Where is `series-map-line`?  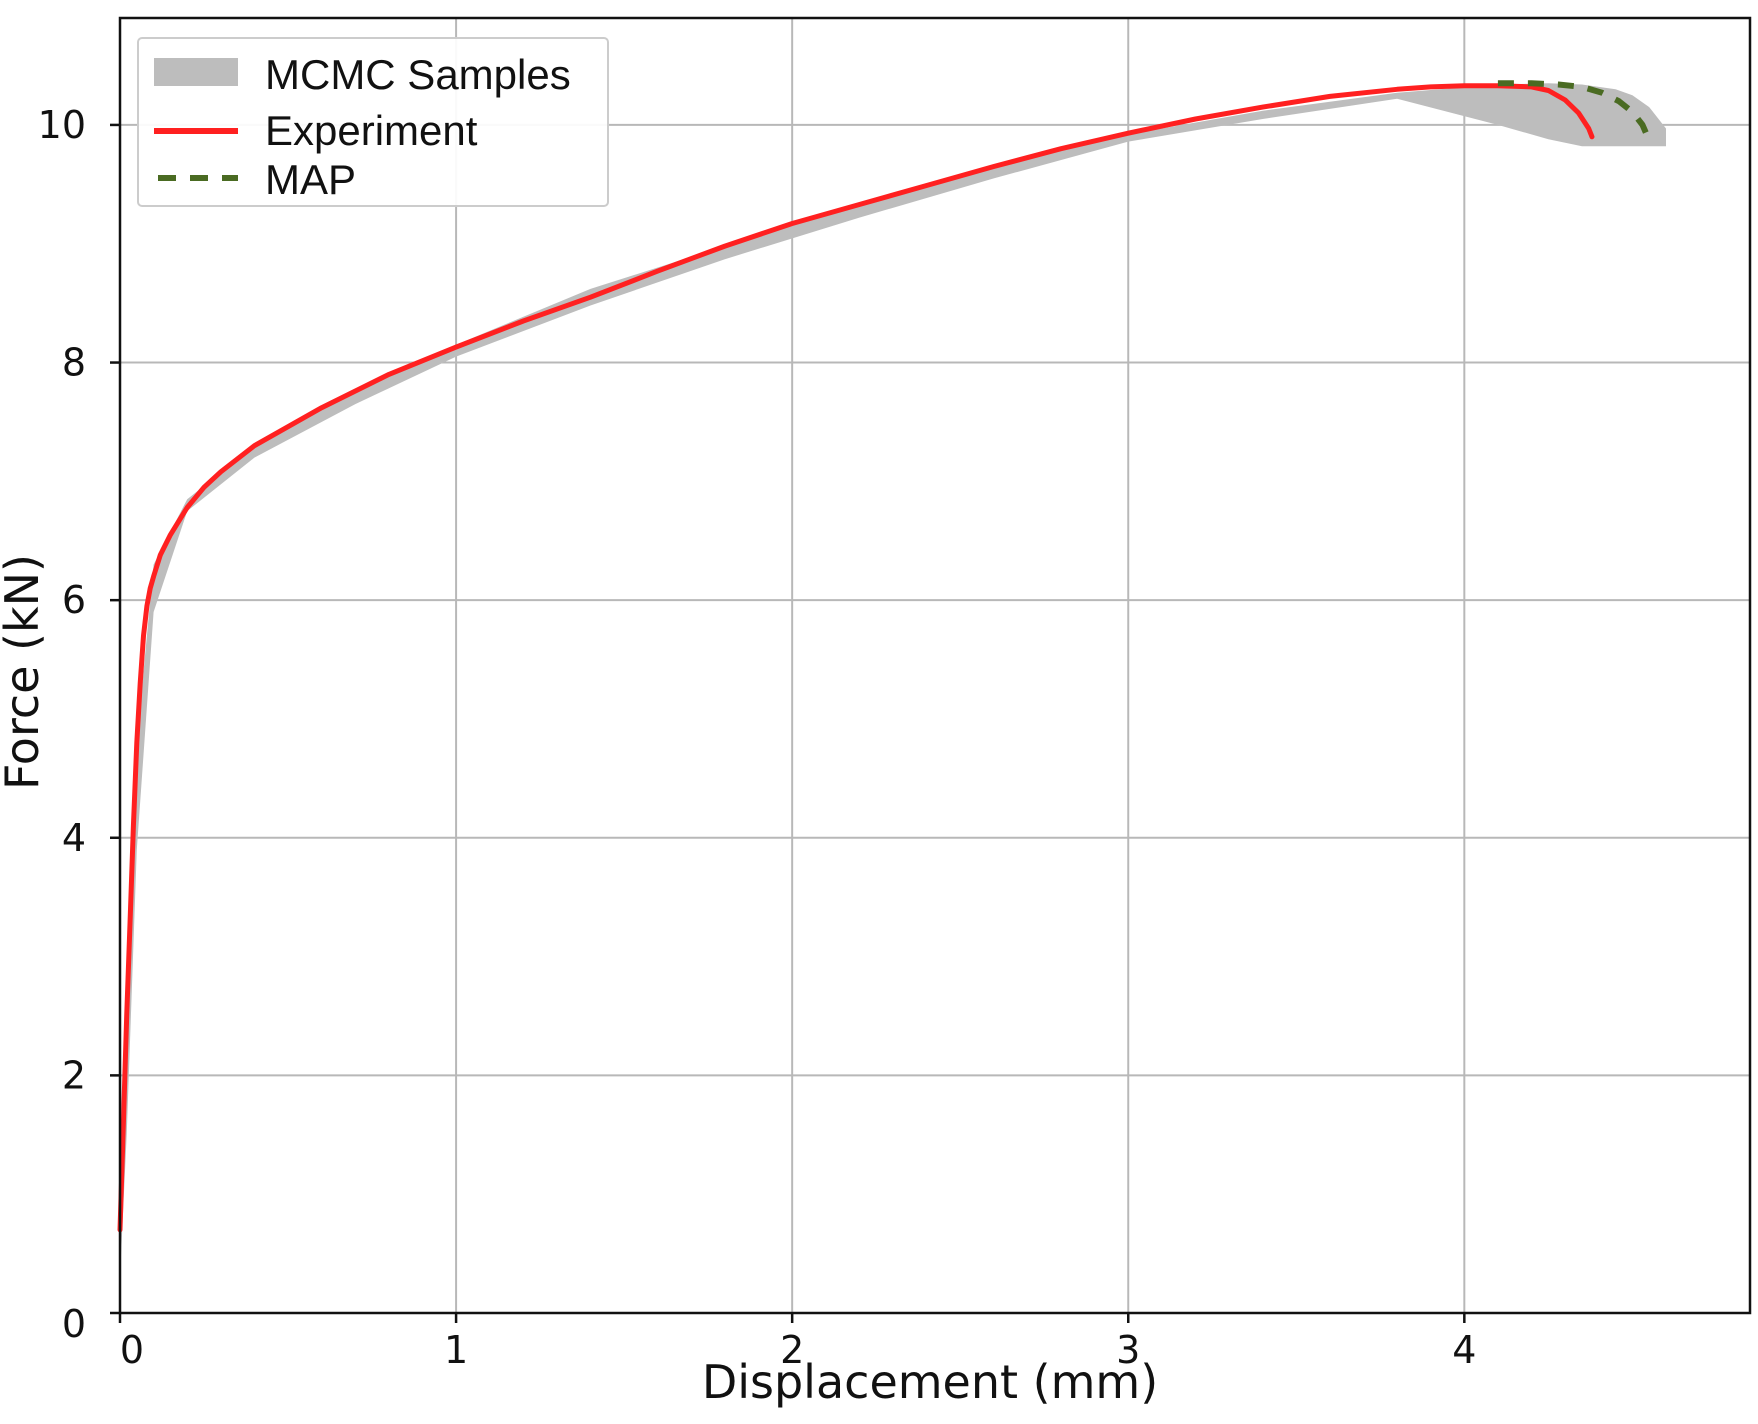
series-map-line is located at coordinates (1574, 111).